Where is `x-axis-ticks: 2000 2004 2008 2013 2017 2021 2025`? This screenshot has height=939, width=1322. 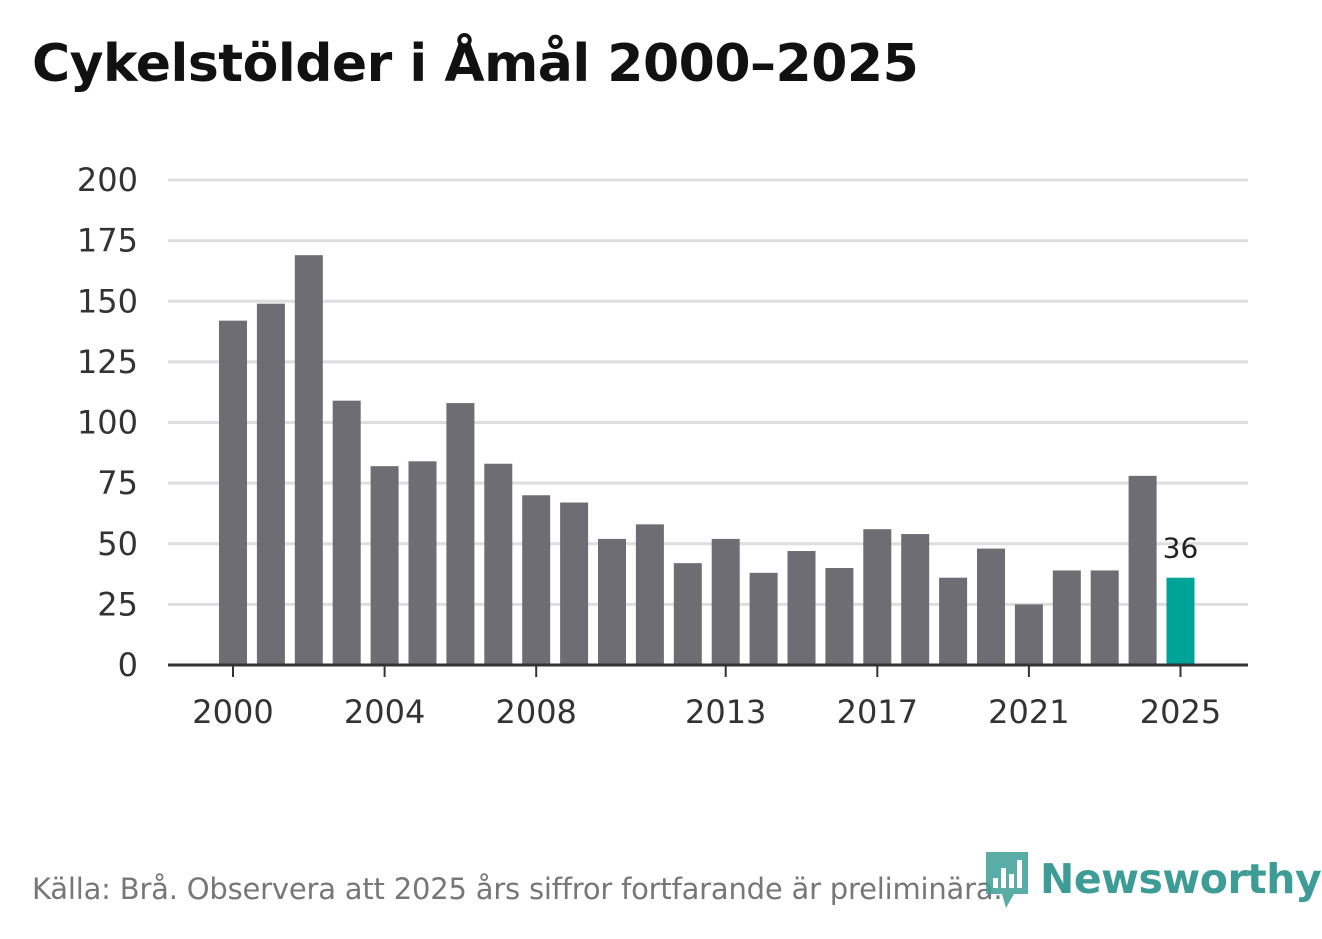 x-axis-ticks: 2000 2004 2008 2013 2017 2021 2025 is located at coordinates (706, 698).